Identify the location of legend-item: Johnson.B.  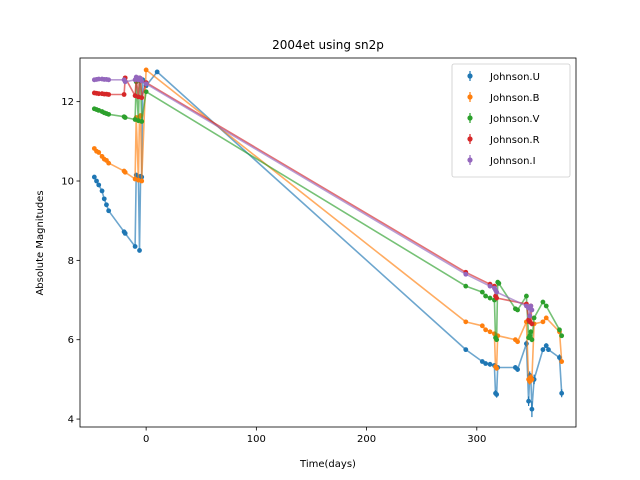
(503, 98).